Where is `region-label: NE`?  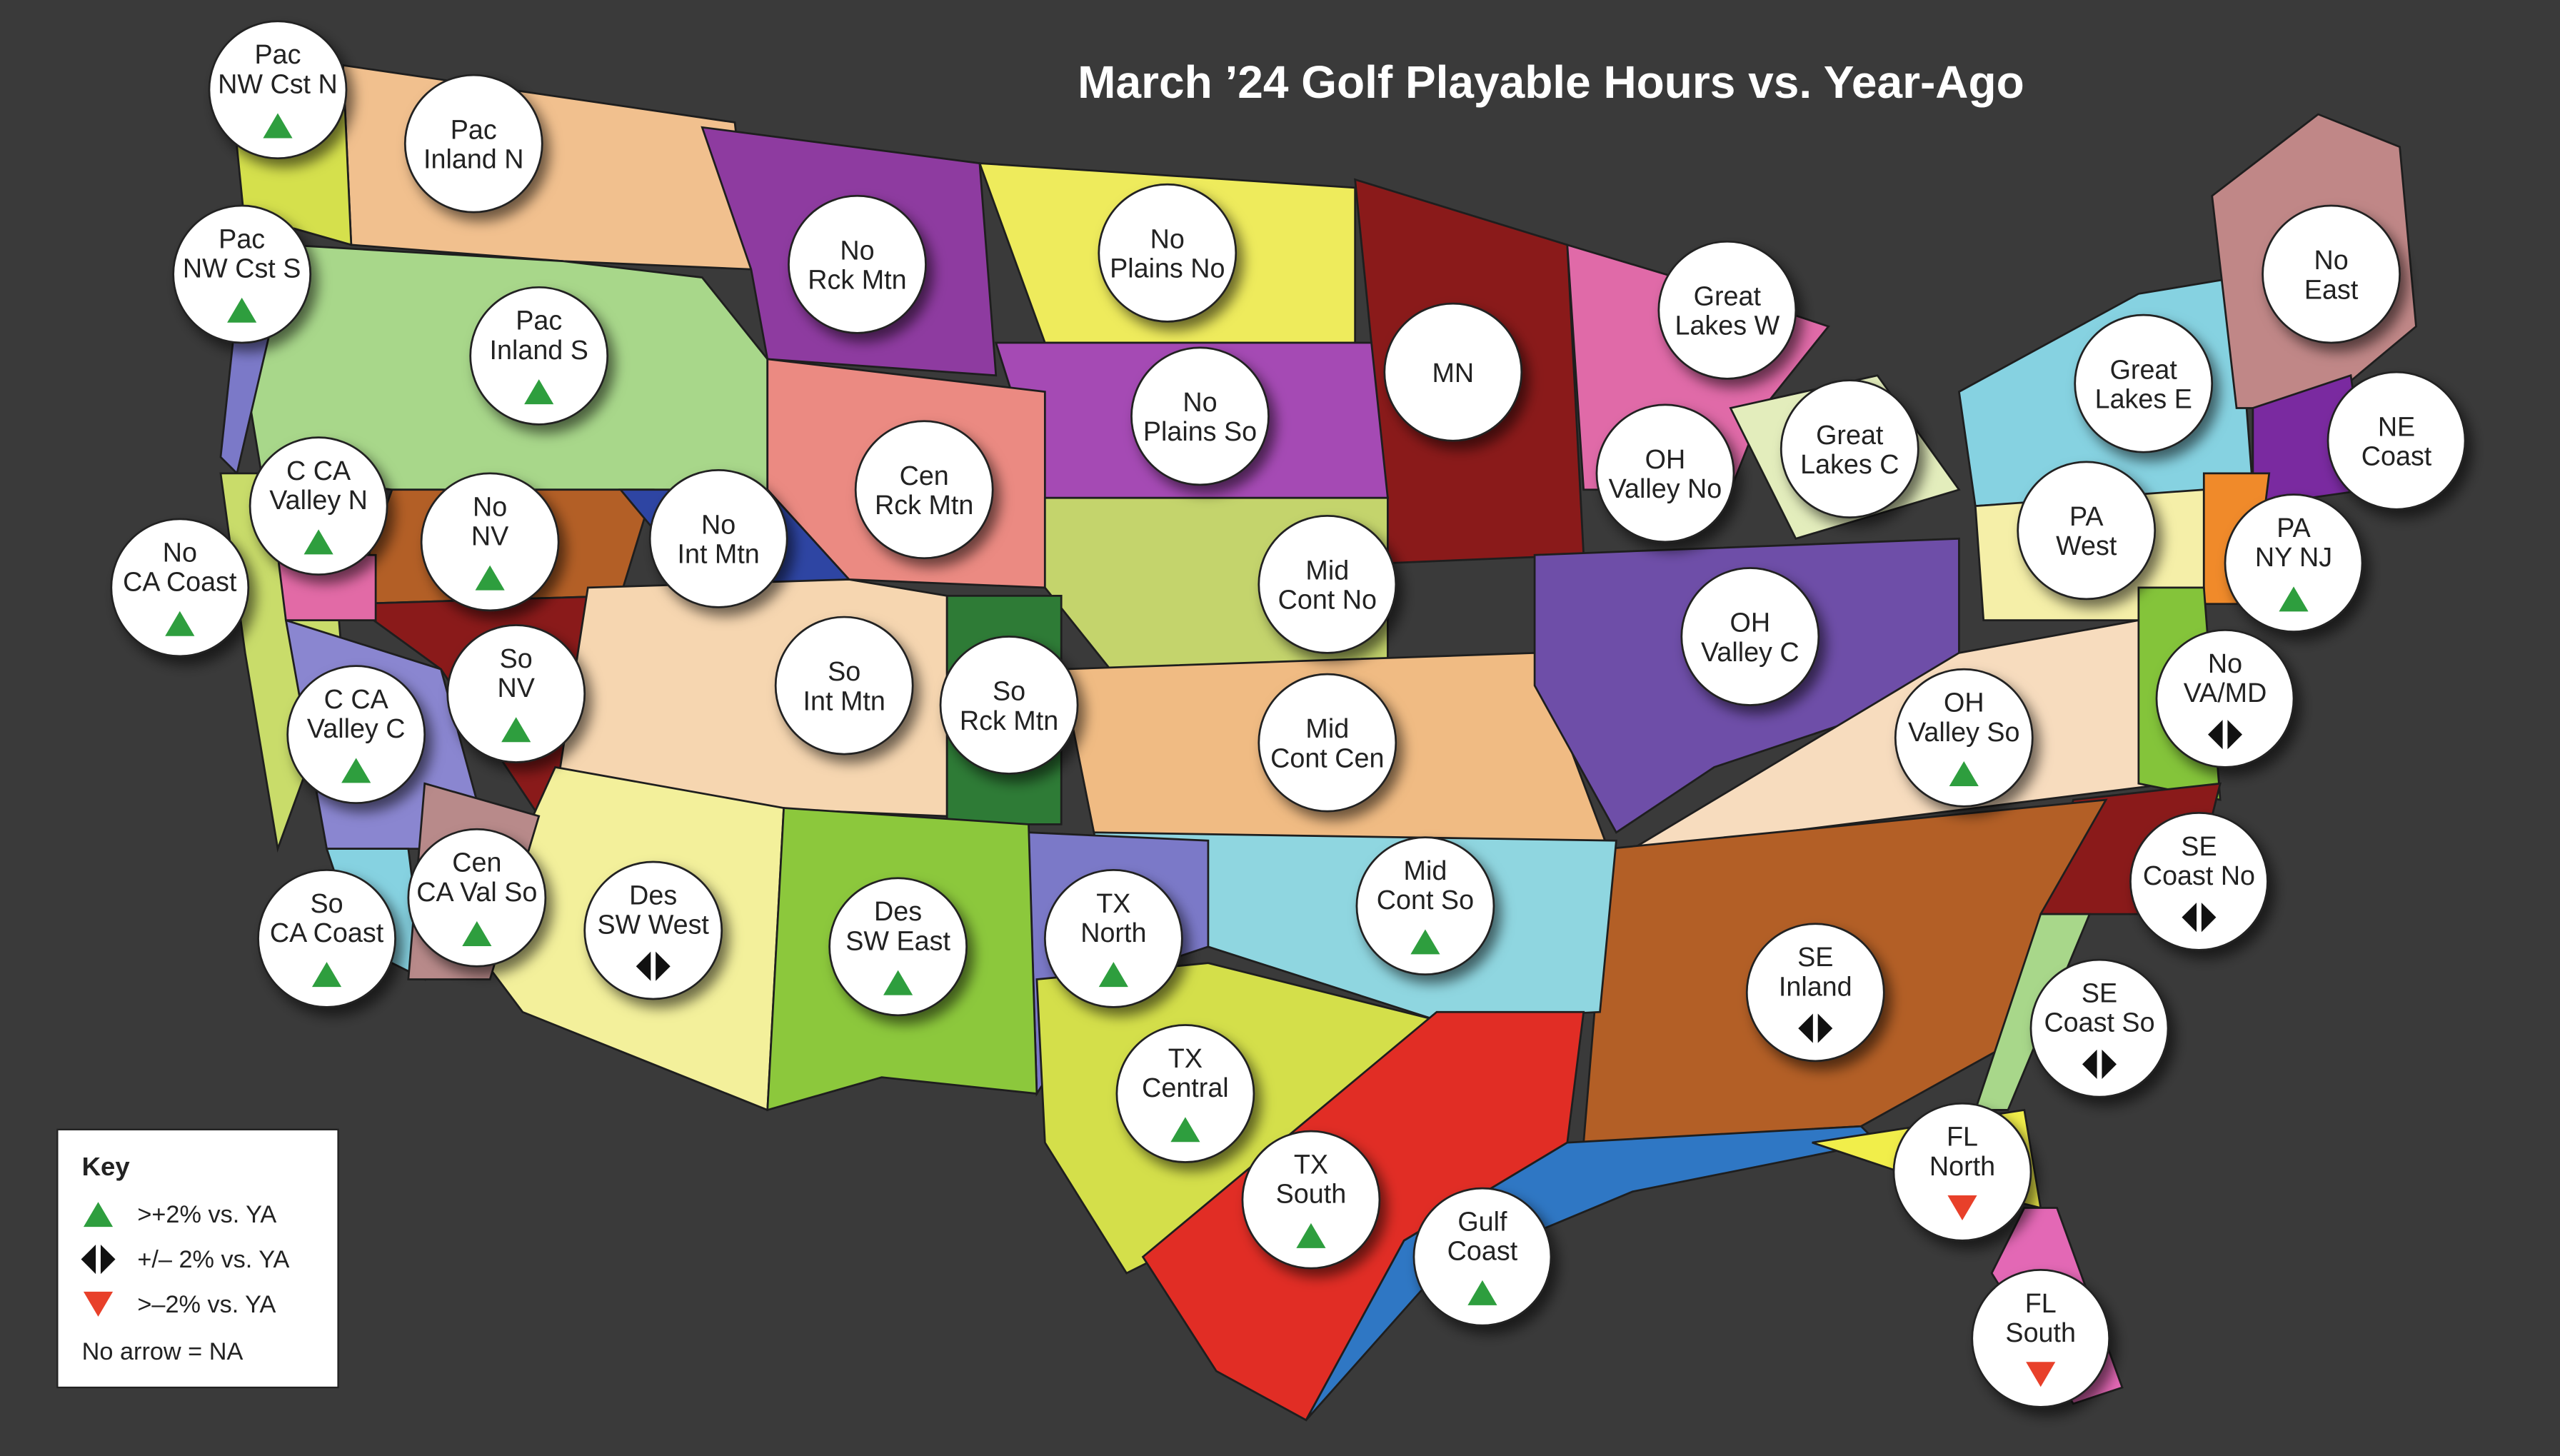
region-label: NE is located at coordinates (2396, 426).